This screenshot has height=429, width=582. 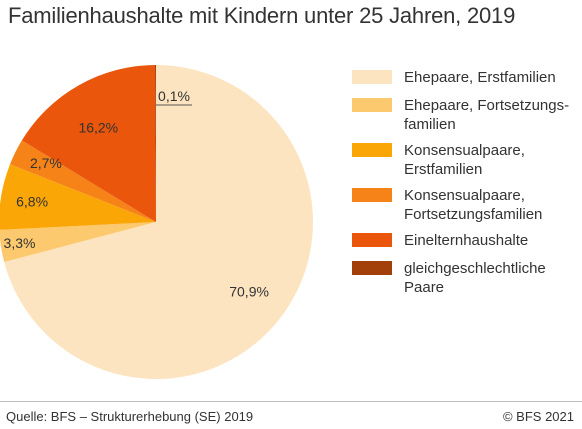 I want to click on slice-value-label: 16,2%, so click(x=98, y=128).